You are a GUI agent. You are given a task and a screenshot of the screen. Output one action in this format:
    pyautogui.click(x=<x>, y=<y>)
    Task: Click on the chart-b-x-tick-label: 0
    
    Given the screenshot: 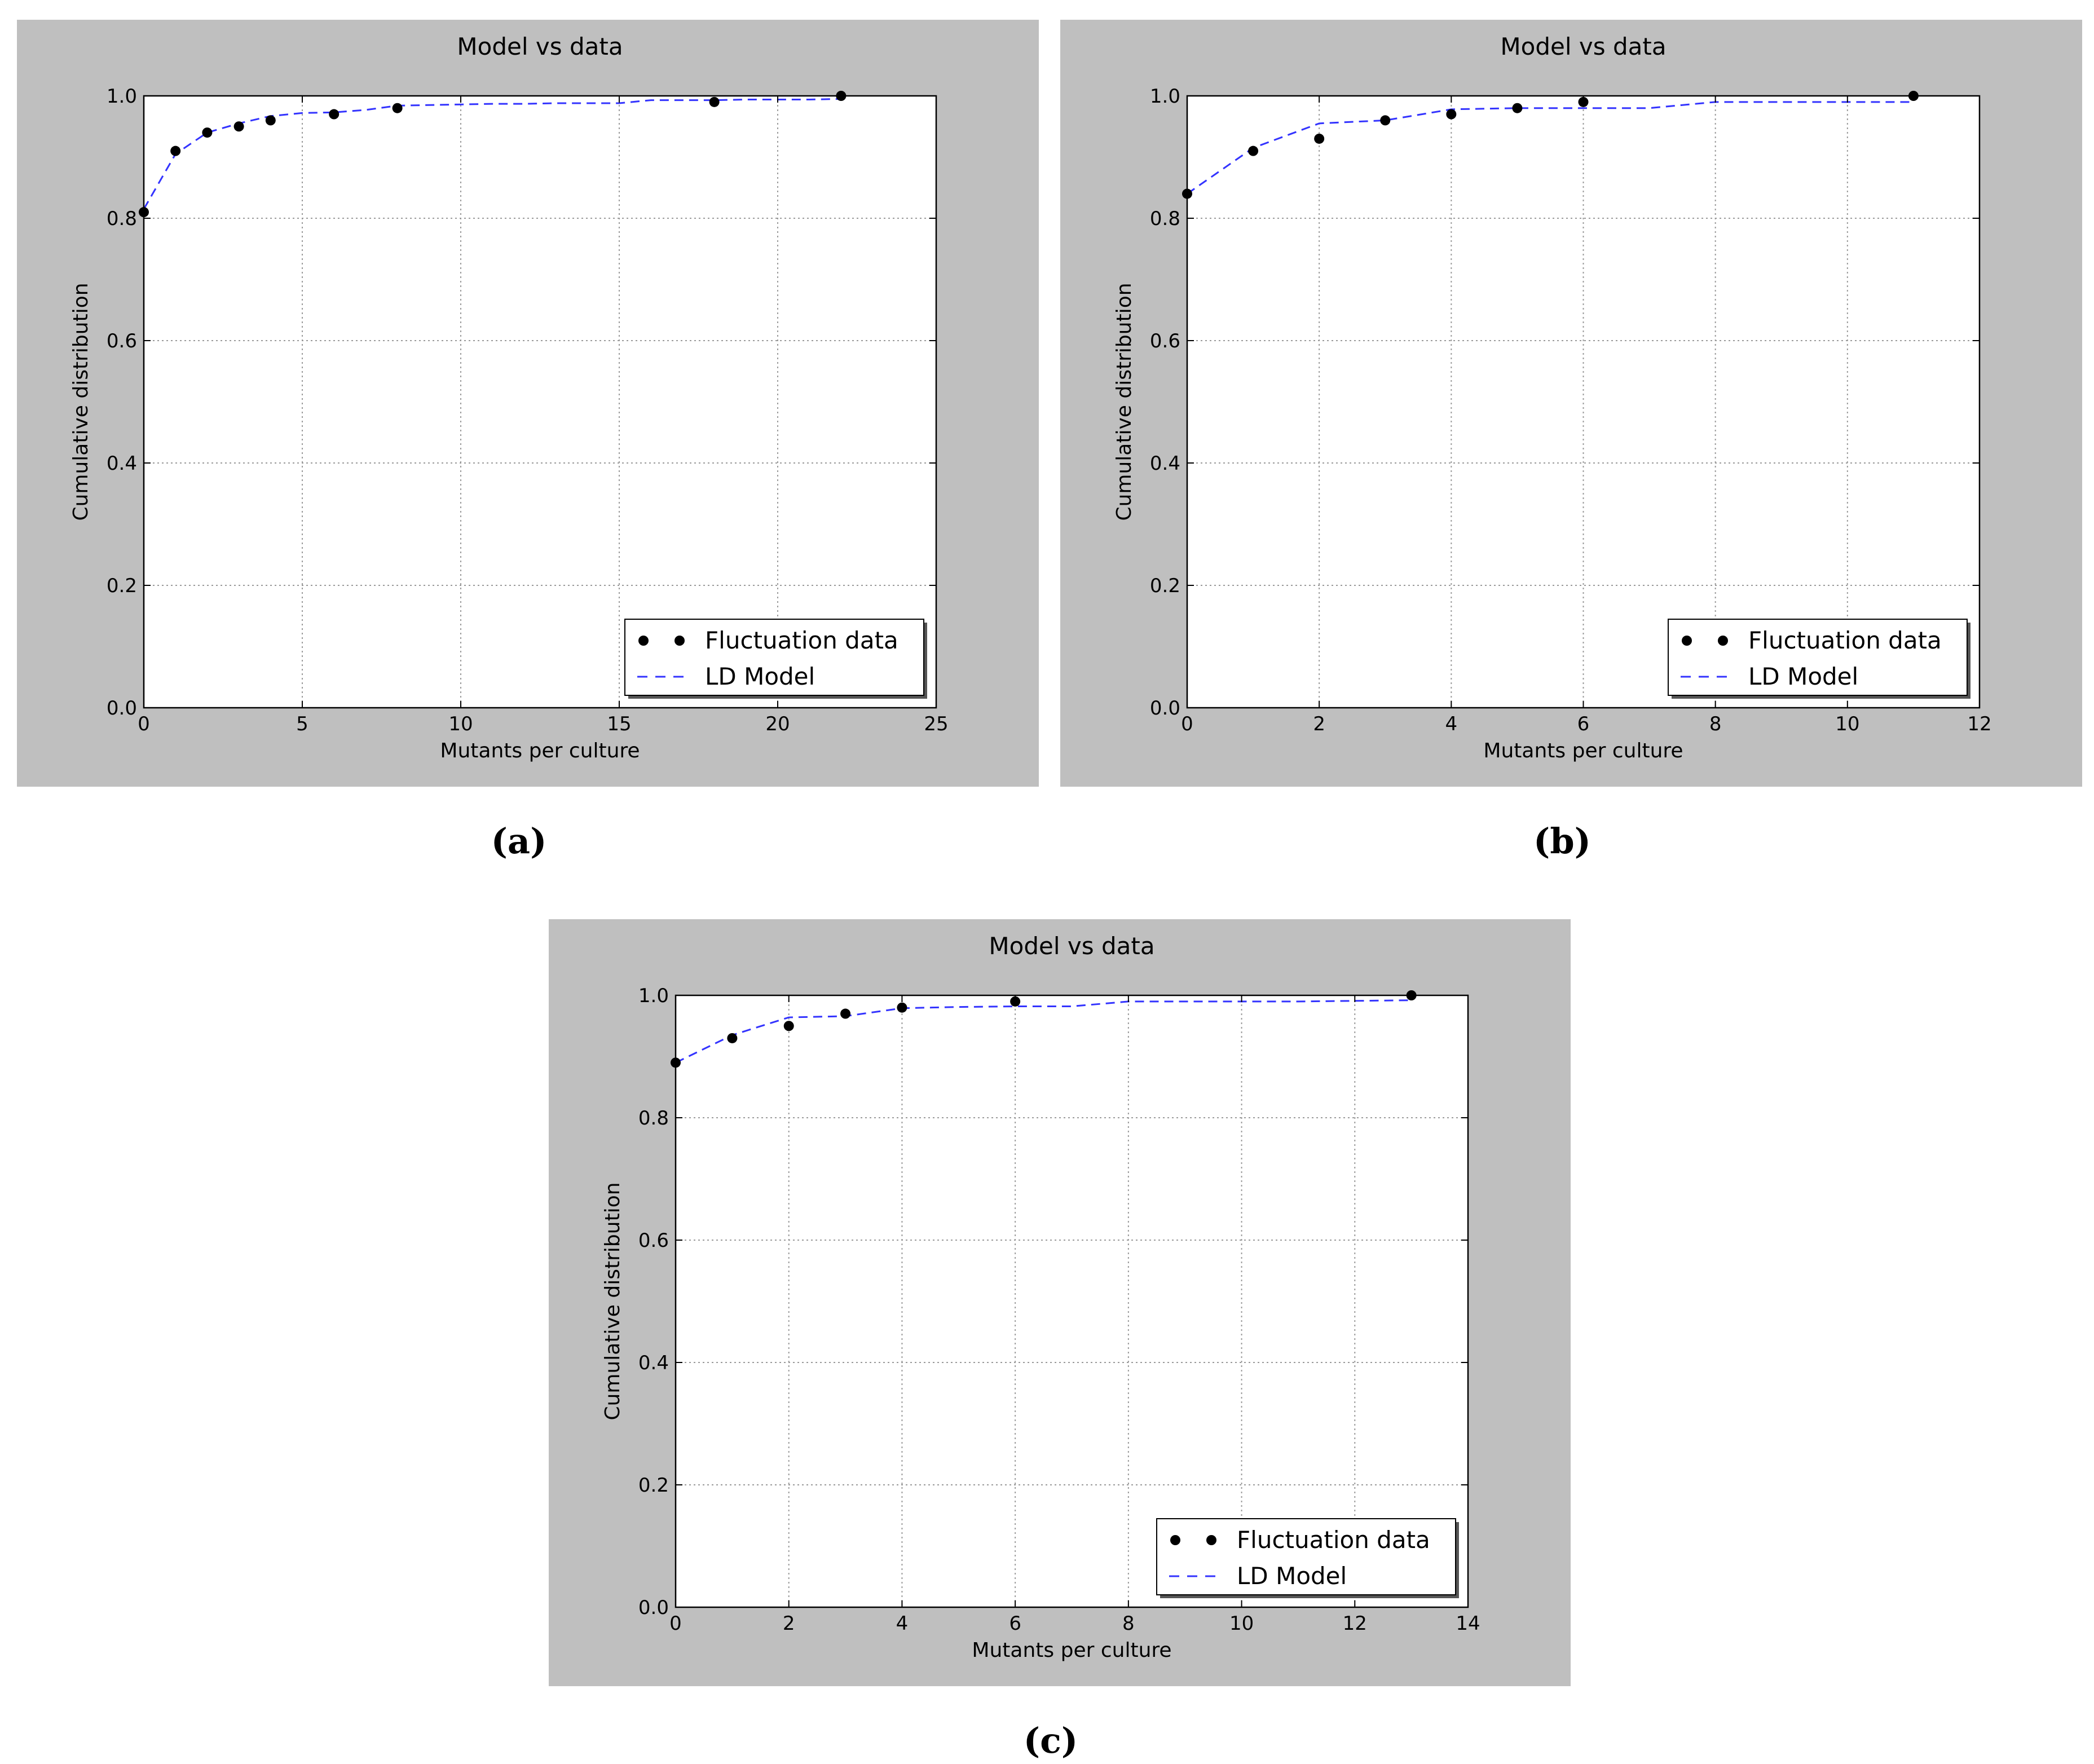 What is the action you would take?
    pyautogui.click(x=1187, y=724)
    